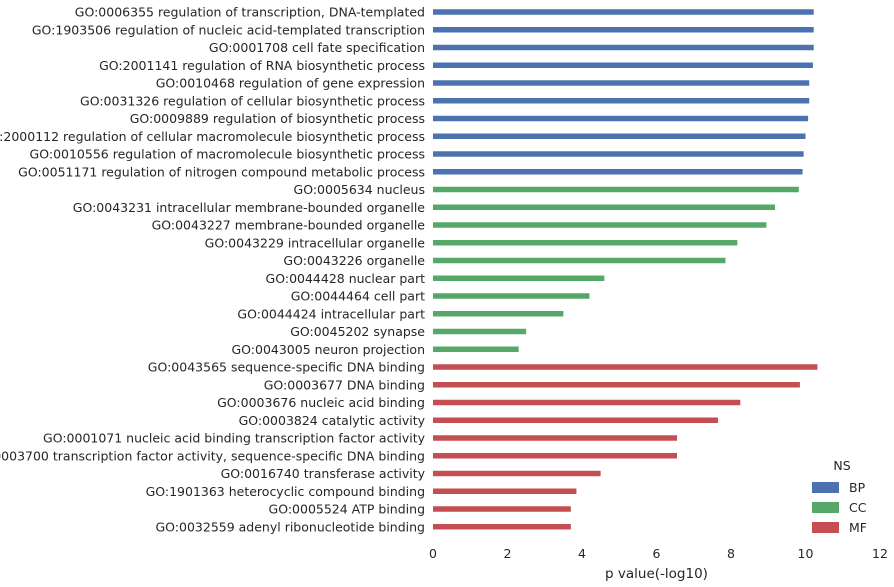 The width and height of the screenshot is (894, 587). I want to click on category-label: GO:0043226 organelle, so click(354, 260).